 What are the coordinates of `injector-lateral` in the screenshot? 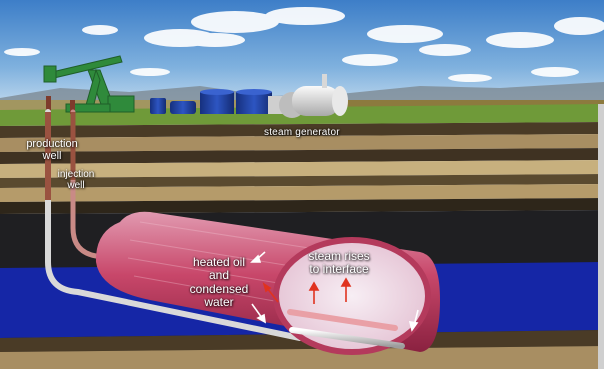 It's located at (342, 320).